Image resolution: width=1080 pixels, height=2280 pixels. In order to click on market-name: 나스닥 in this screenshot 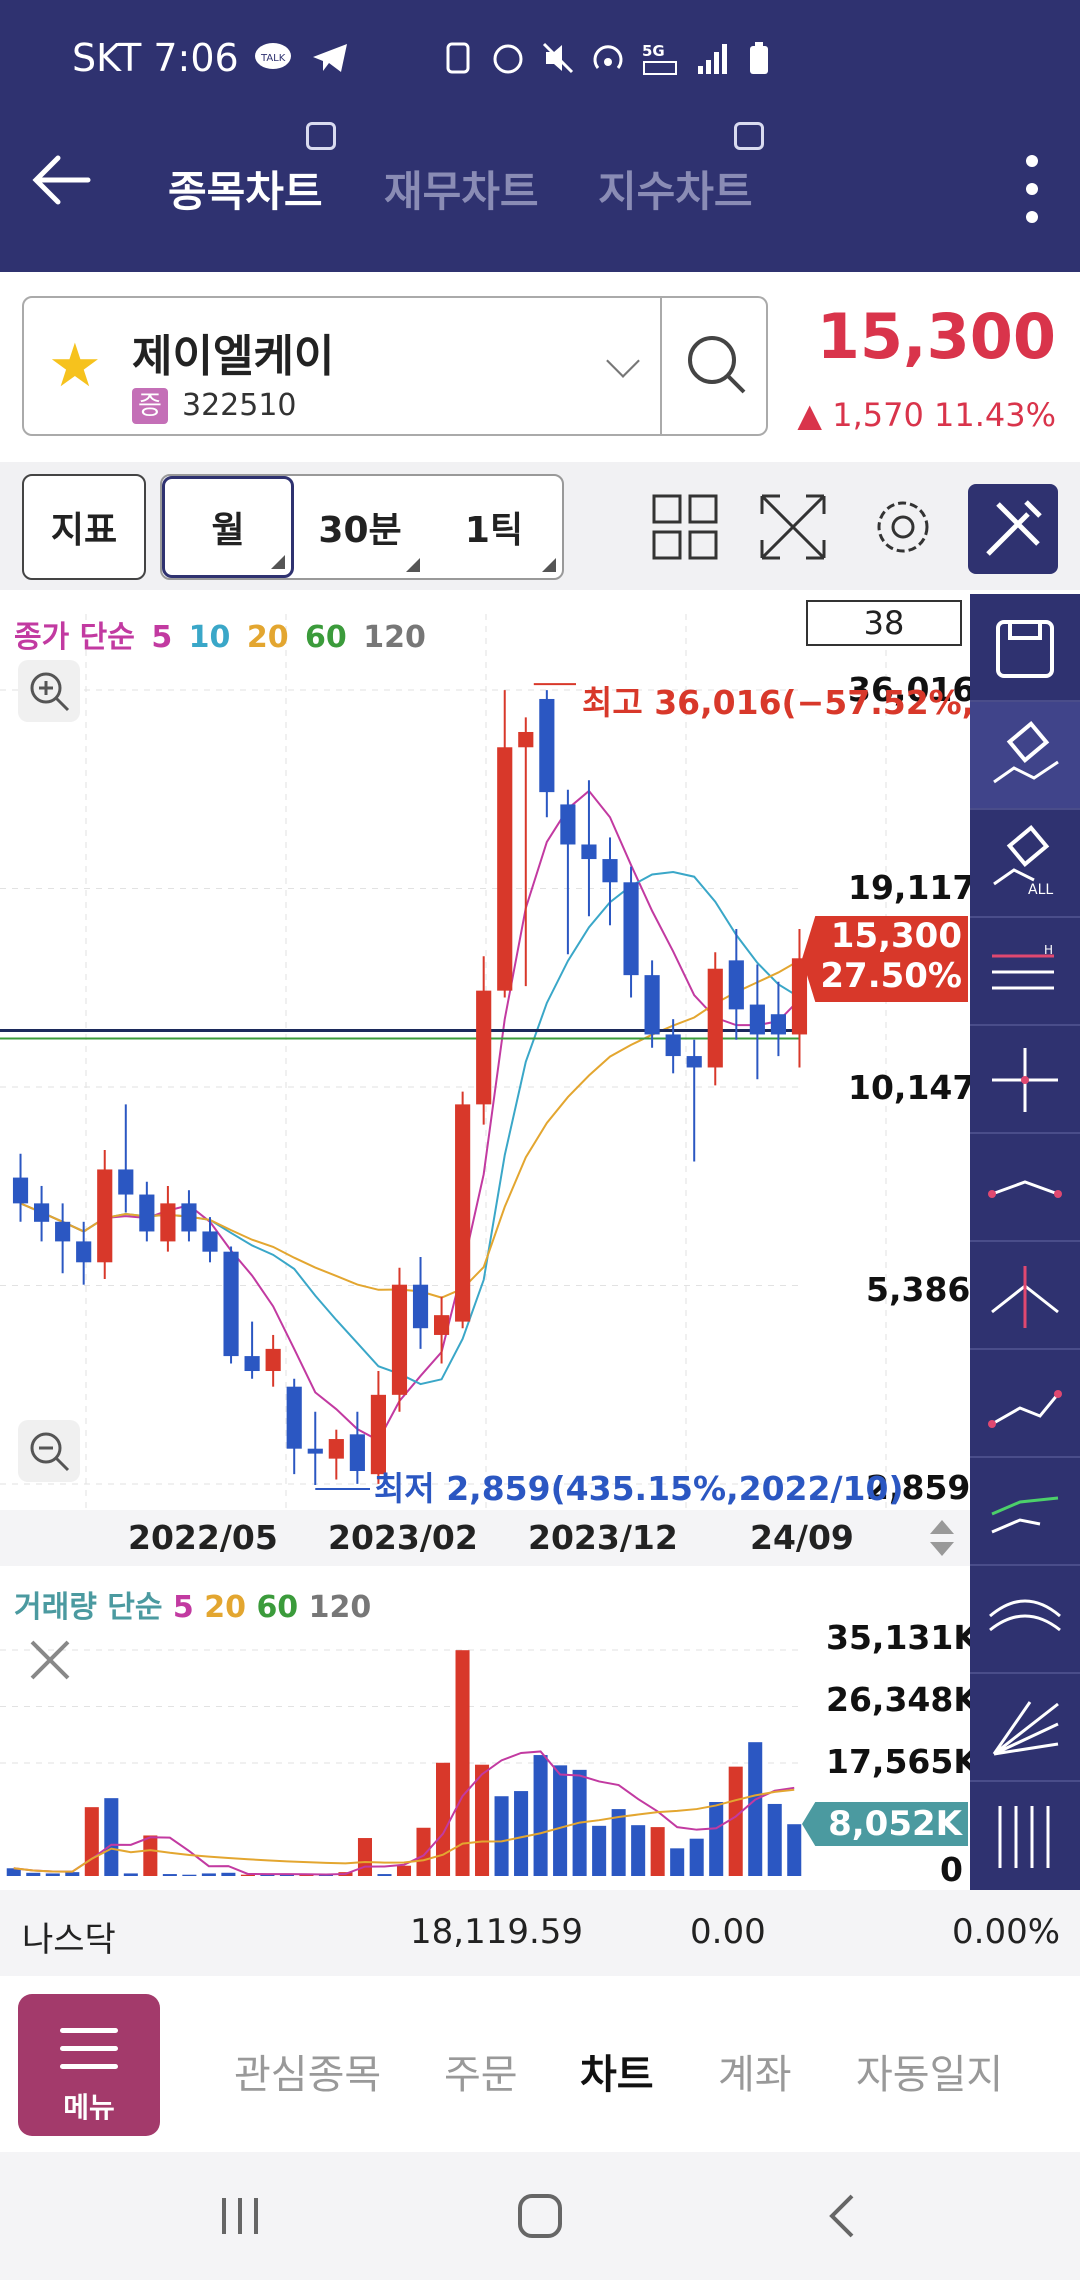, I will do `click(69, 1940)`.